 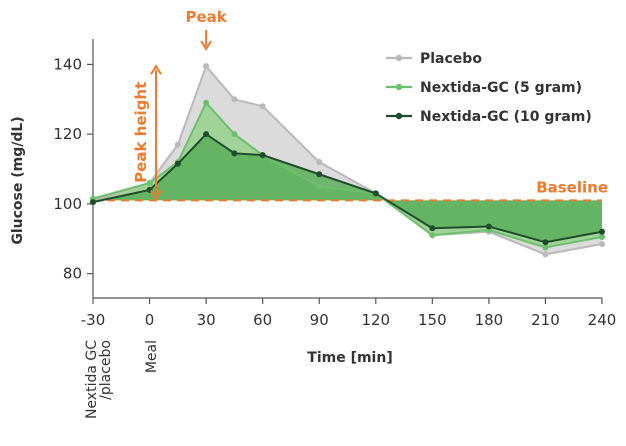 What do you see at coordinates (501, 88) in the screenshot?
I see `legend-label-1: Nextida-GC (5 gram)` at bounding box center [501, 88].